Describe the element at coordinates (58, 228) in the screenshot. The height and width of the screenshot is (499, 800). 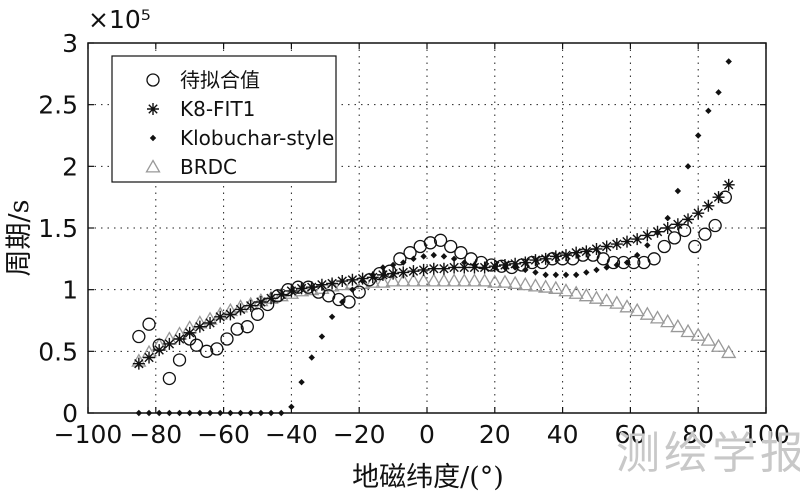
I see `y-tick-label: 1.5` at that location.